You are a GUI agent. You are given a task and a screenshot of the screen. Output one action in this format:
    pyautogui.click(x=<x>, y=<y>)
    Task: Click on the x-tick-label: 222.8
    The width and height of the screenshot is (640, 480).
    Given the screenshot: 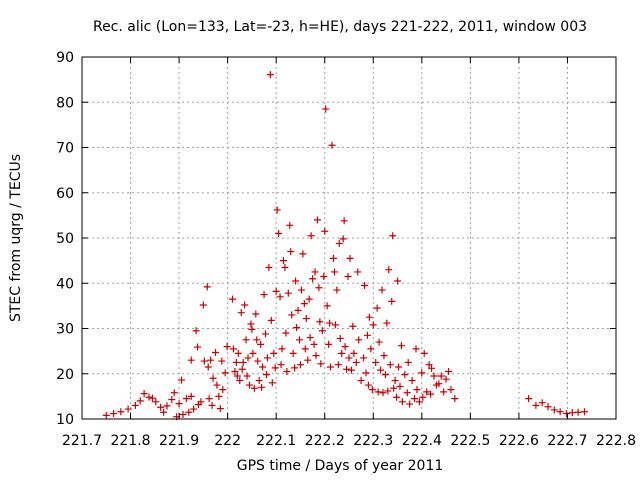 What is the action you would take?
    pyautogui.click(x=616, y=441)
    